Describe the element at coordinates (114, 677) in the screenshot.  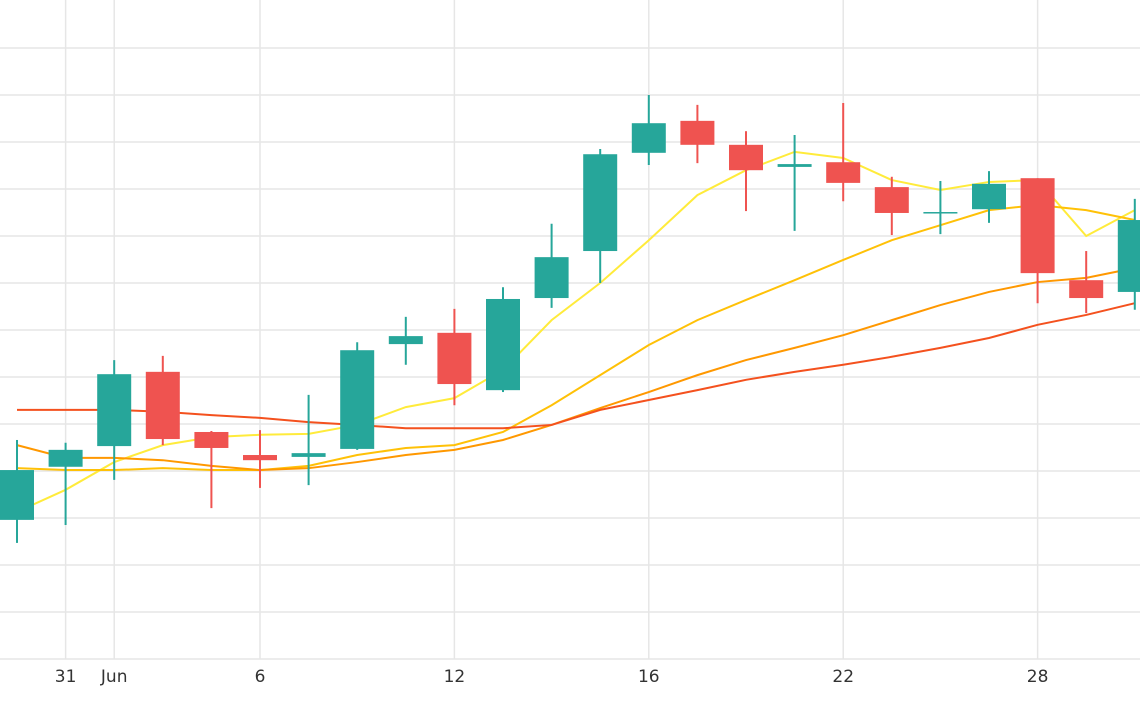
I see `x-tick-label: Jun` at that location.